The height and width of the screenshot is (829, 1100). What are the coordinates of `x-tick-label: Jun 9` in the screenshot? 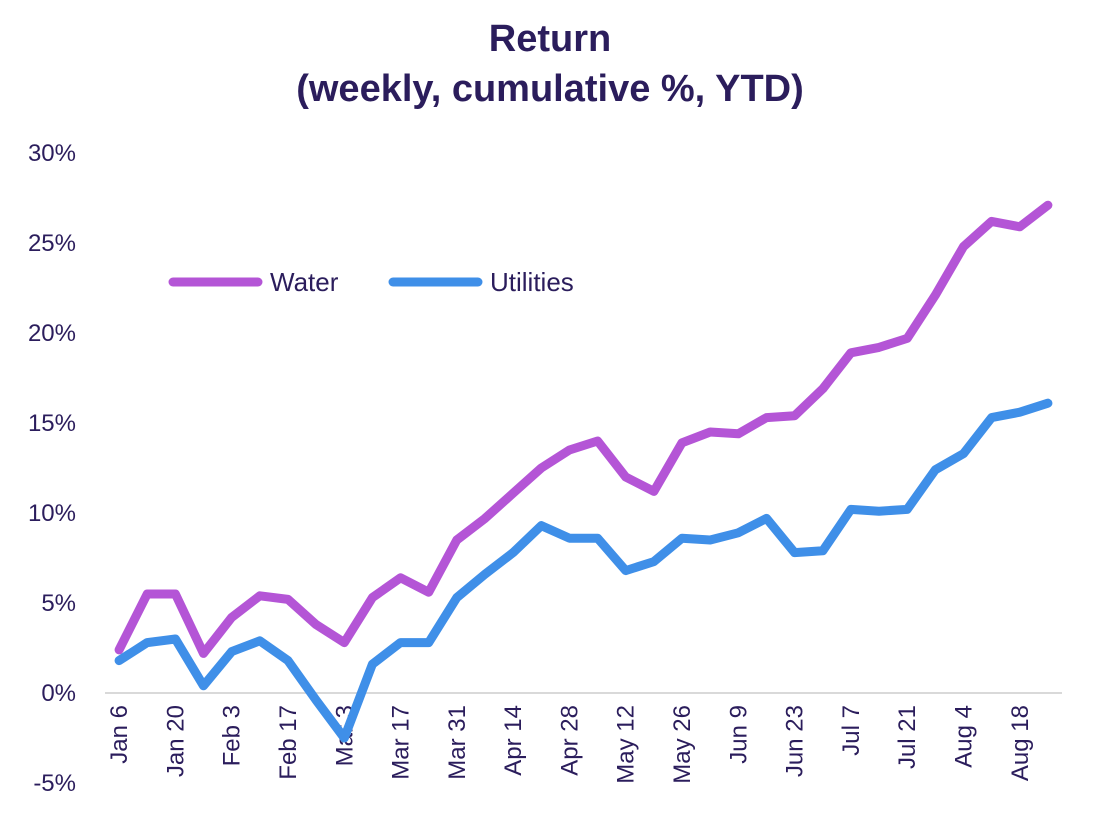 It's located at (738, 734).